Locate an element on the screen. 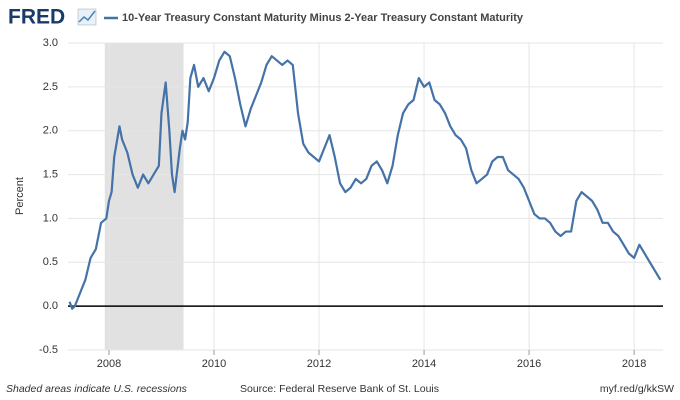  x-tick-label: 2016 is located at coordinates (529, 364).